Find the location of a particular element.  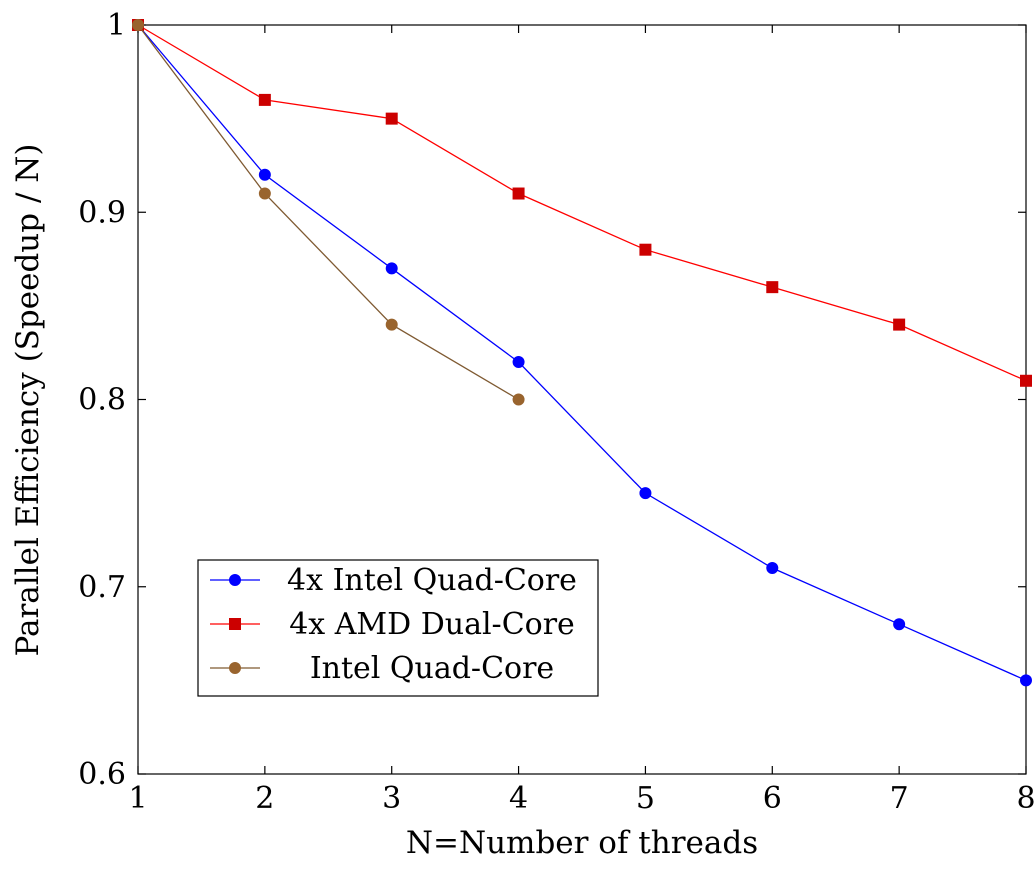

y-tick-label: 0.8 is located at coordinates (102, 400).